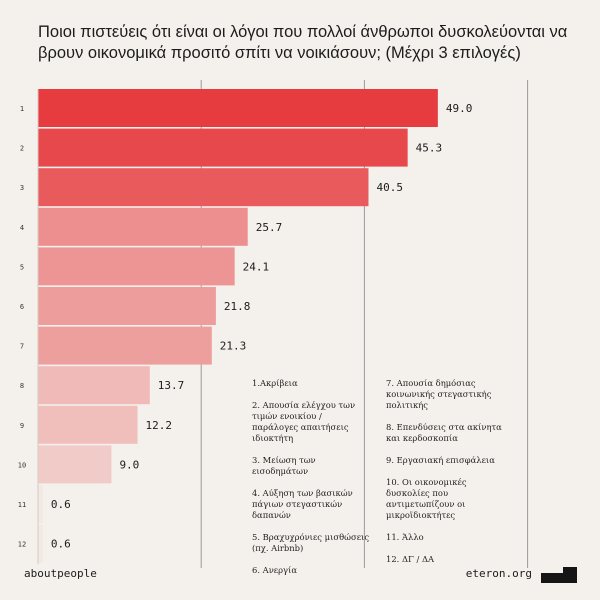 The image size is (600, 600). I want to click on value-label: 49.0, so click(459, 108).